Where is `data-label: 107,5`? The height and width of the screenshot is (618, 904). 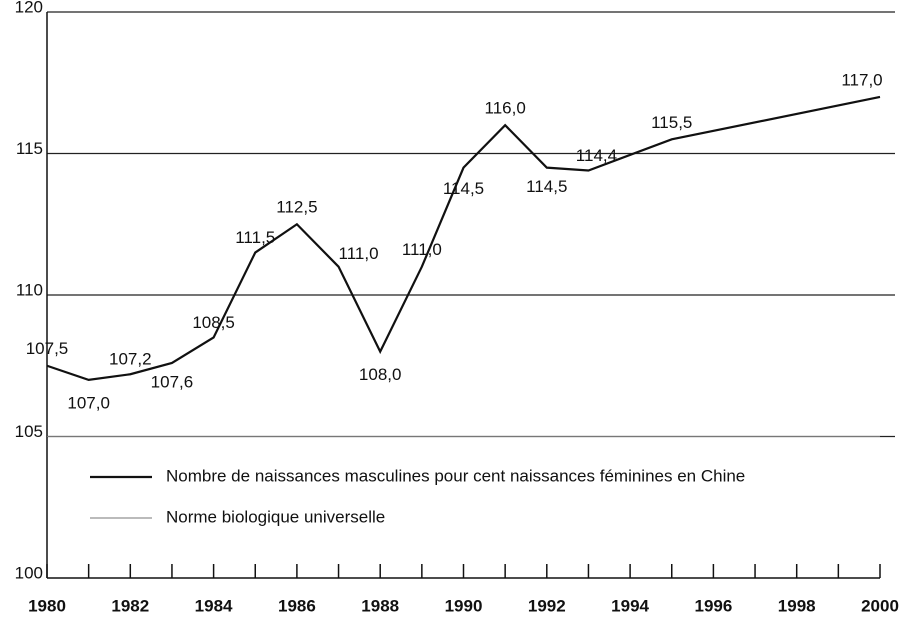 data-label: 107,5 is located at coordinates (47, 348).